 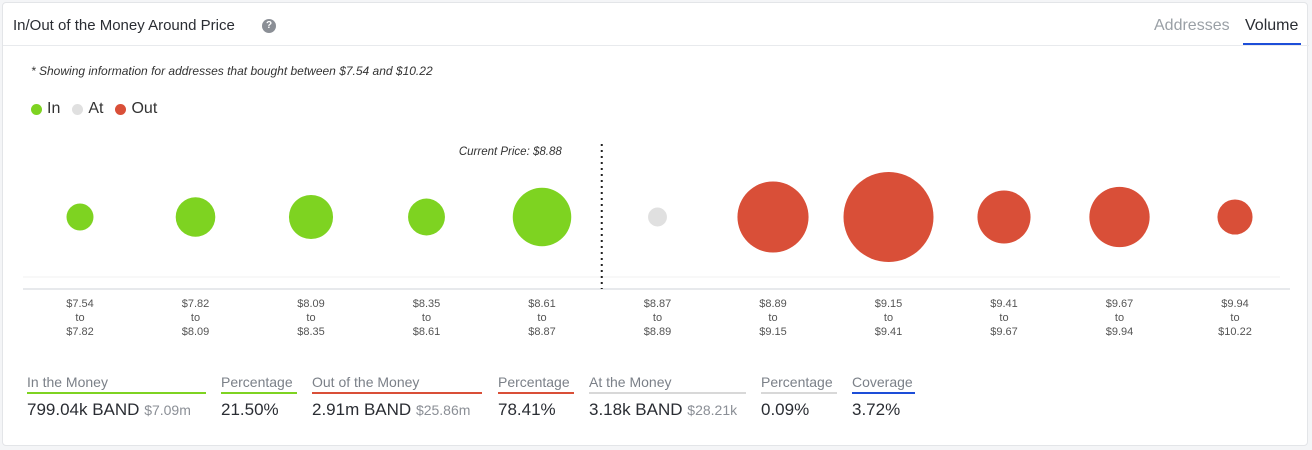 What do you see at coordinates (883, 397) in the screenshot?
I see `stat-coverage: Coverage 3.72%` at bounding box center [883, 397].